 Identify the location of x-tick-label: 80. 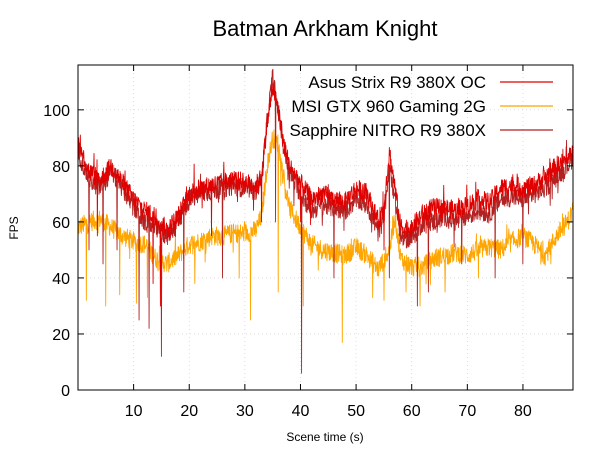
(523, 411).